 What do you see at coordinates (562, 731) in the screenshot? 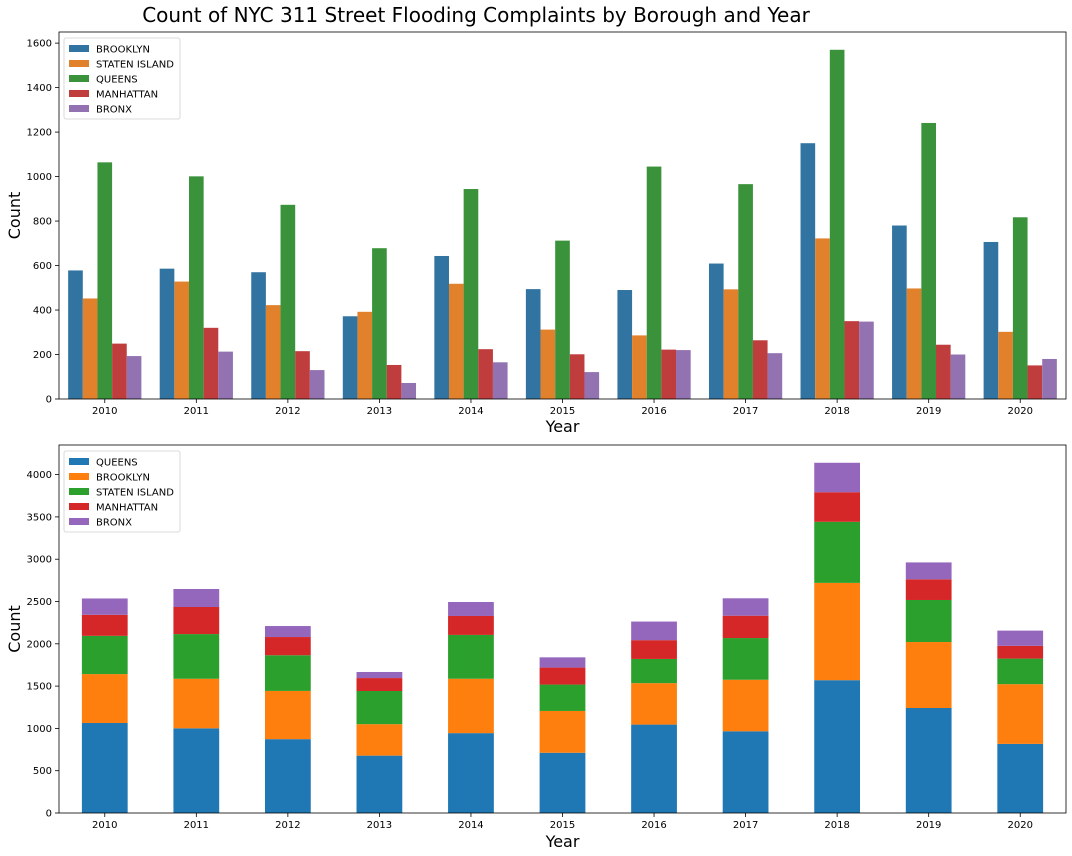
I see `stacked-bar-brooklyn-2015` at bounding box center [562, 731].